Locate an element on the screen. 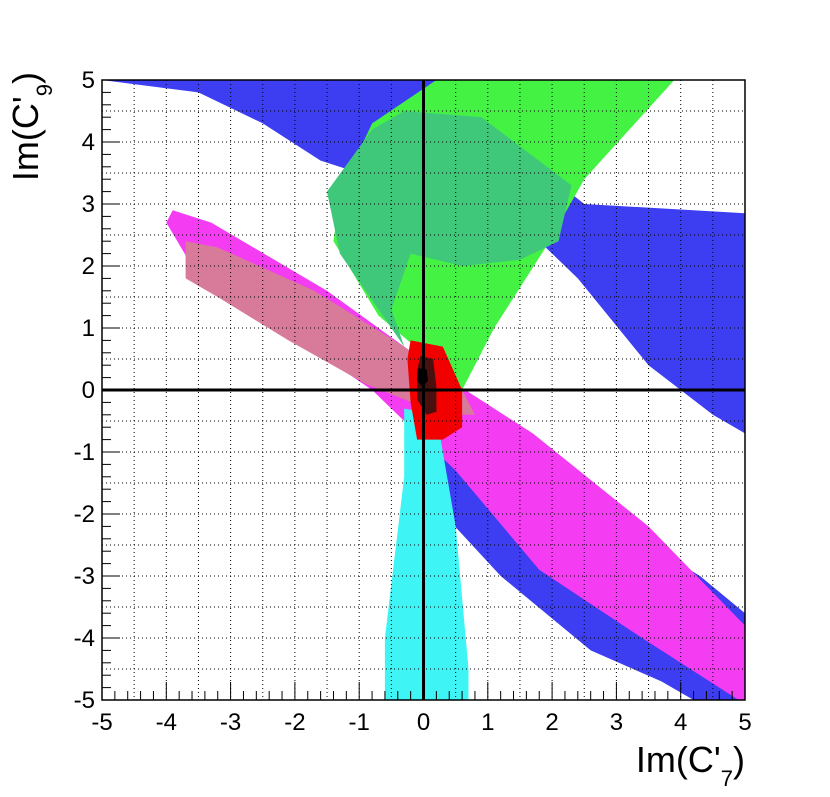 The width and height of the screenshot is (830, 797). y-tick-label: -3 is located at coordinates (84, 576).